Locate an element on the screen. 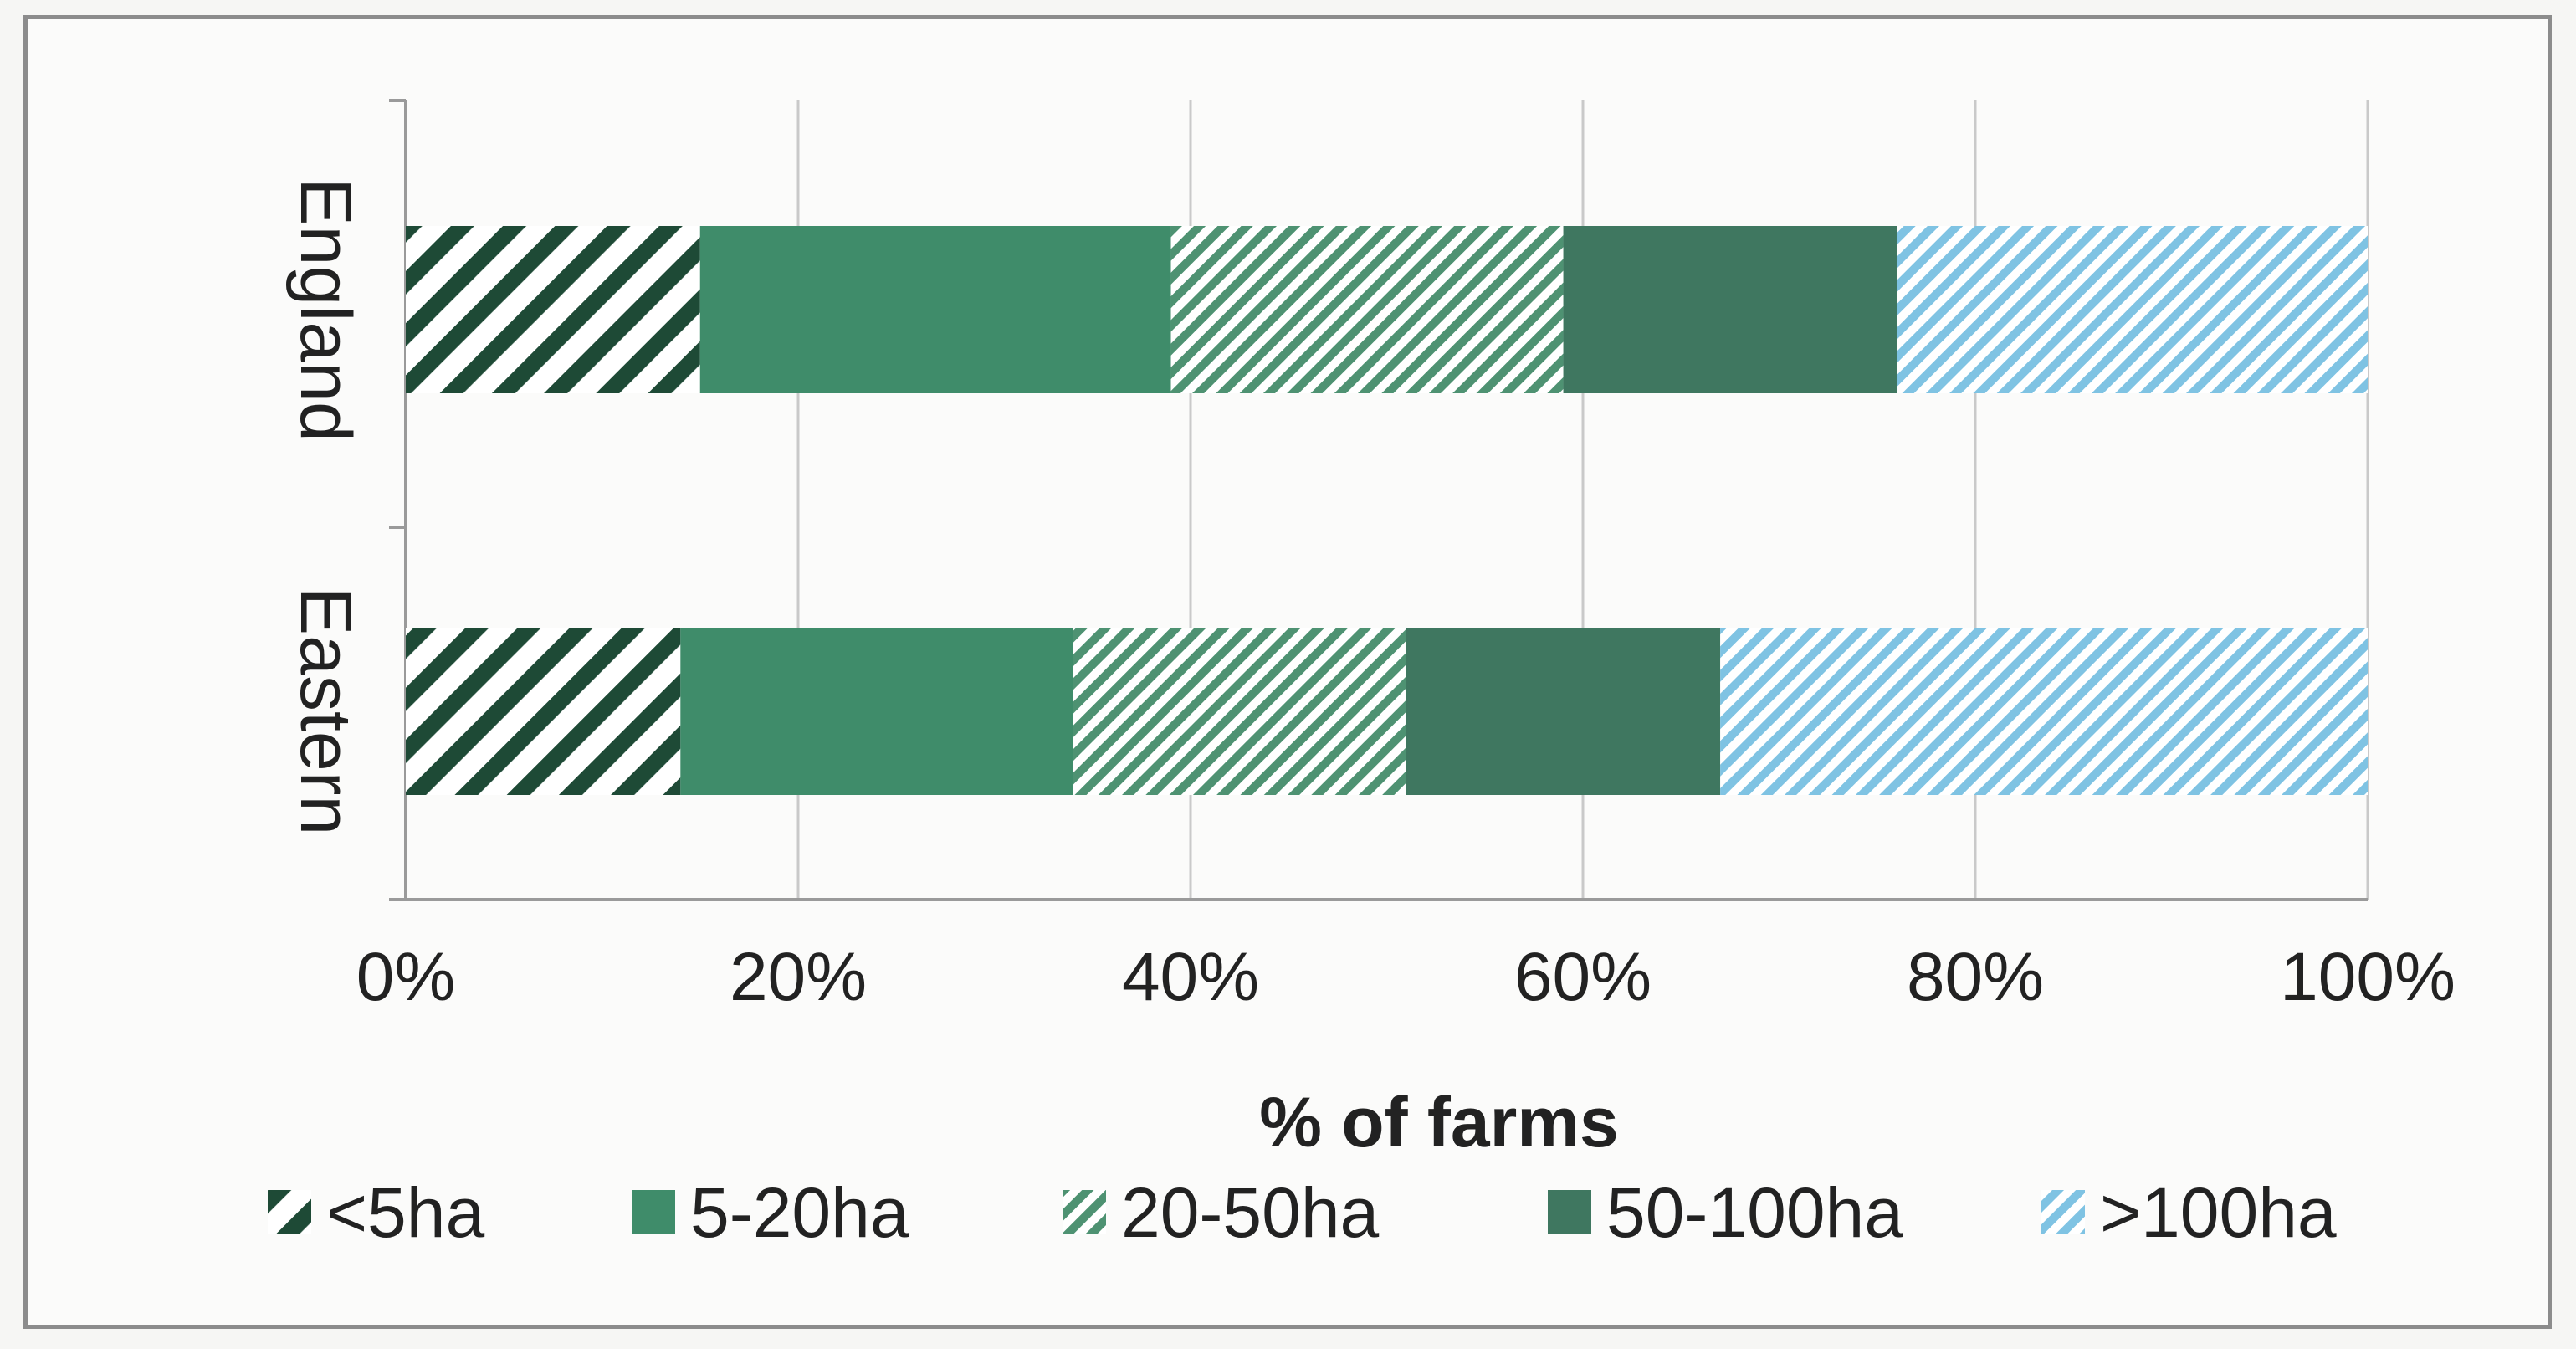  bar-england-lt5ha is located at coordinates (553, 309).